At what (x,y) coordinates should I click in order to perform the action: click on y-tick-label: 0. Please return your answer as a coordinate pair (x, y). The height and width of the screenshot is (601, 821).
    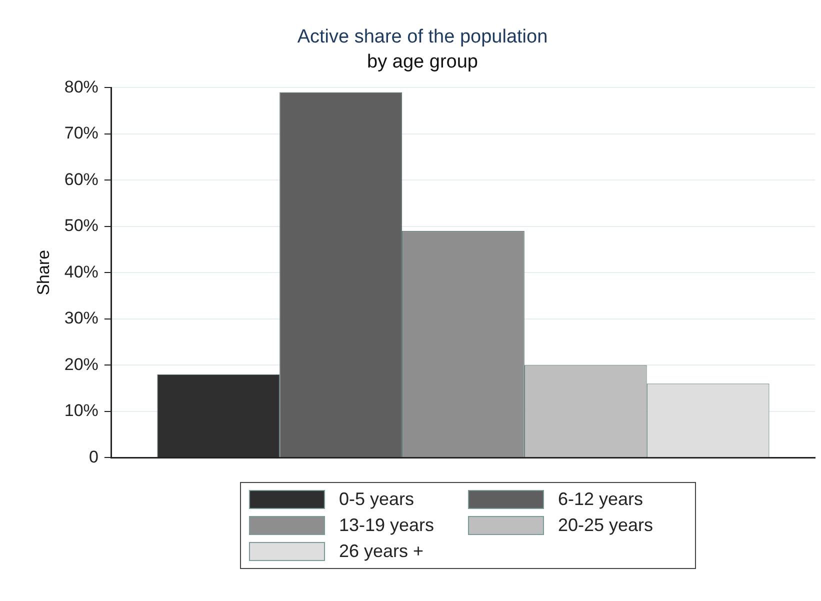
    Looking at the image, I should click on (93, 456).